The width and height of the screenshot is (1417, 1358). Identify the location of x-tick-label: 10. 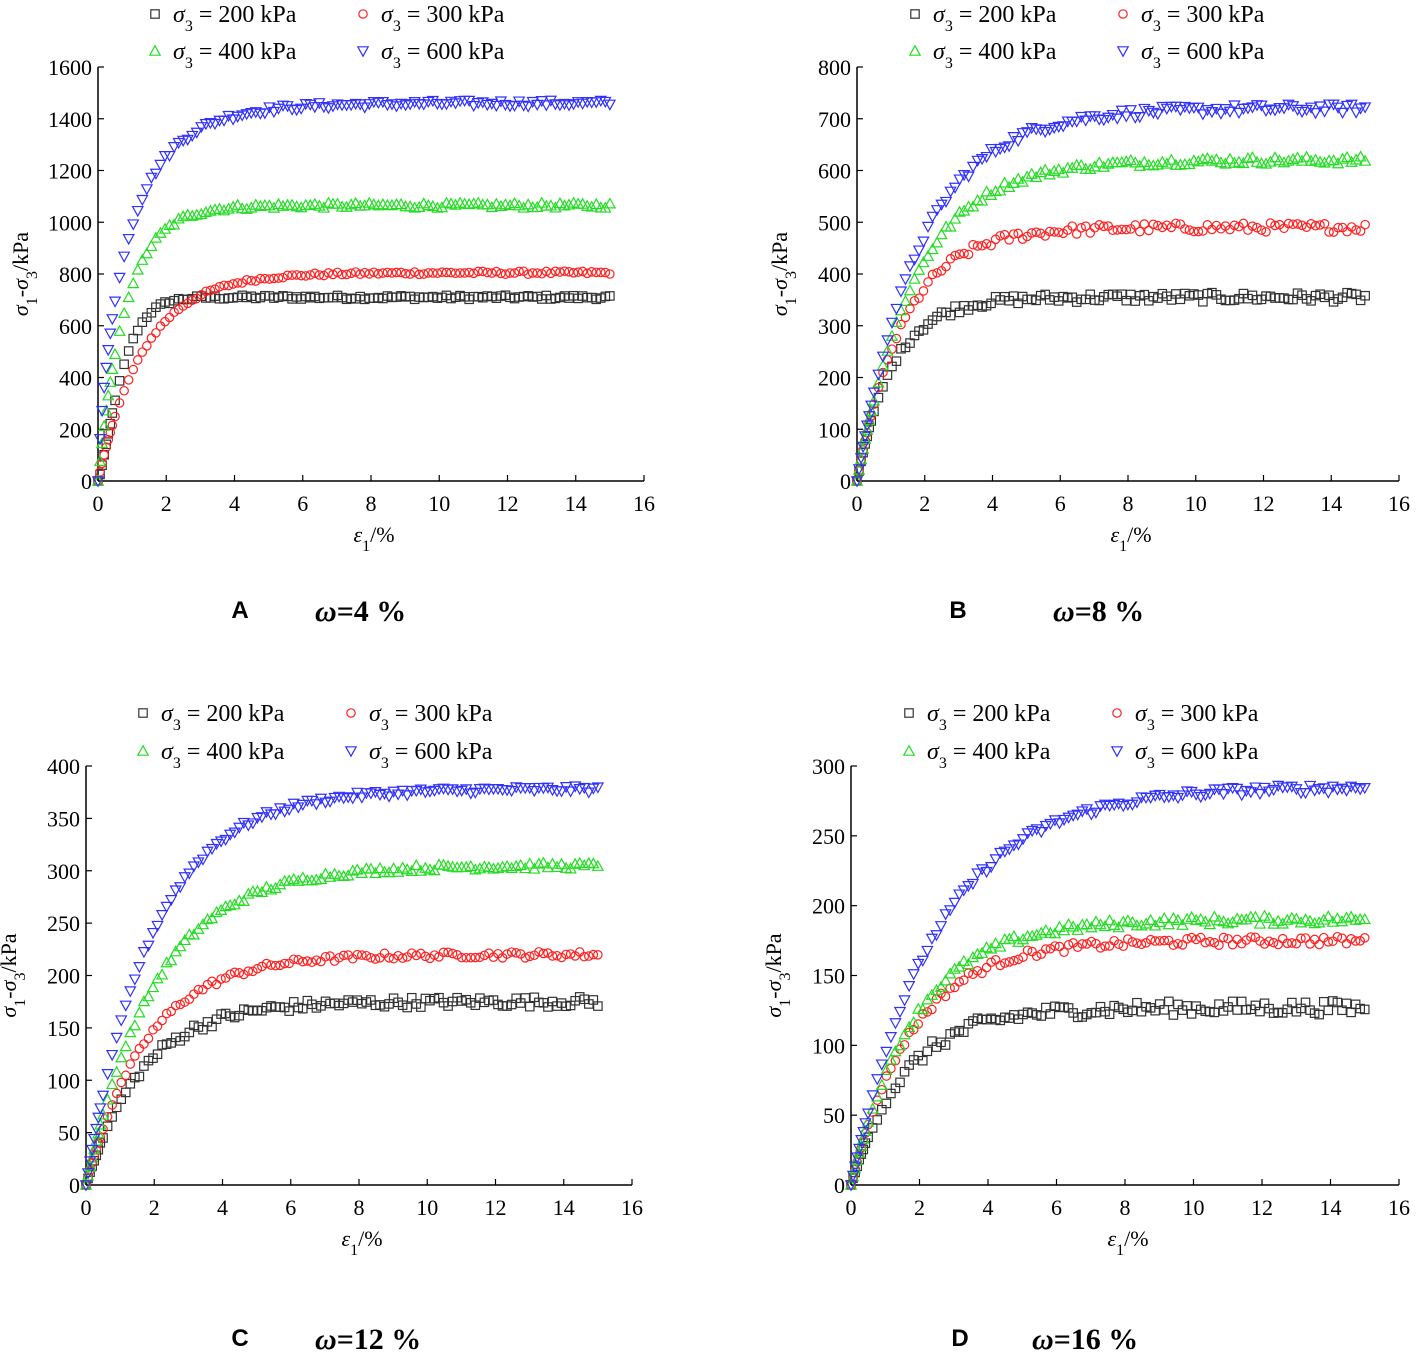
(1194, 1207).